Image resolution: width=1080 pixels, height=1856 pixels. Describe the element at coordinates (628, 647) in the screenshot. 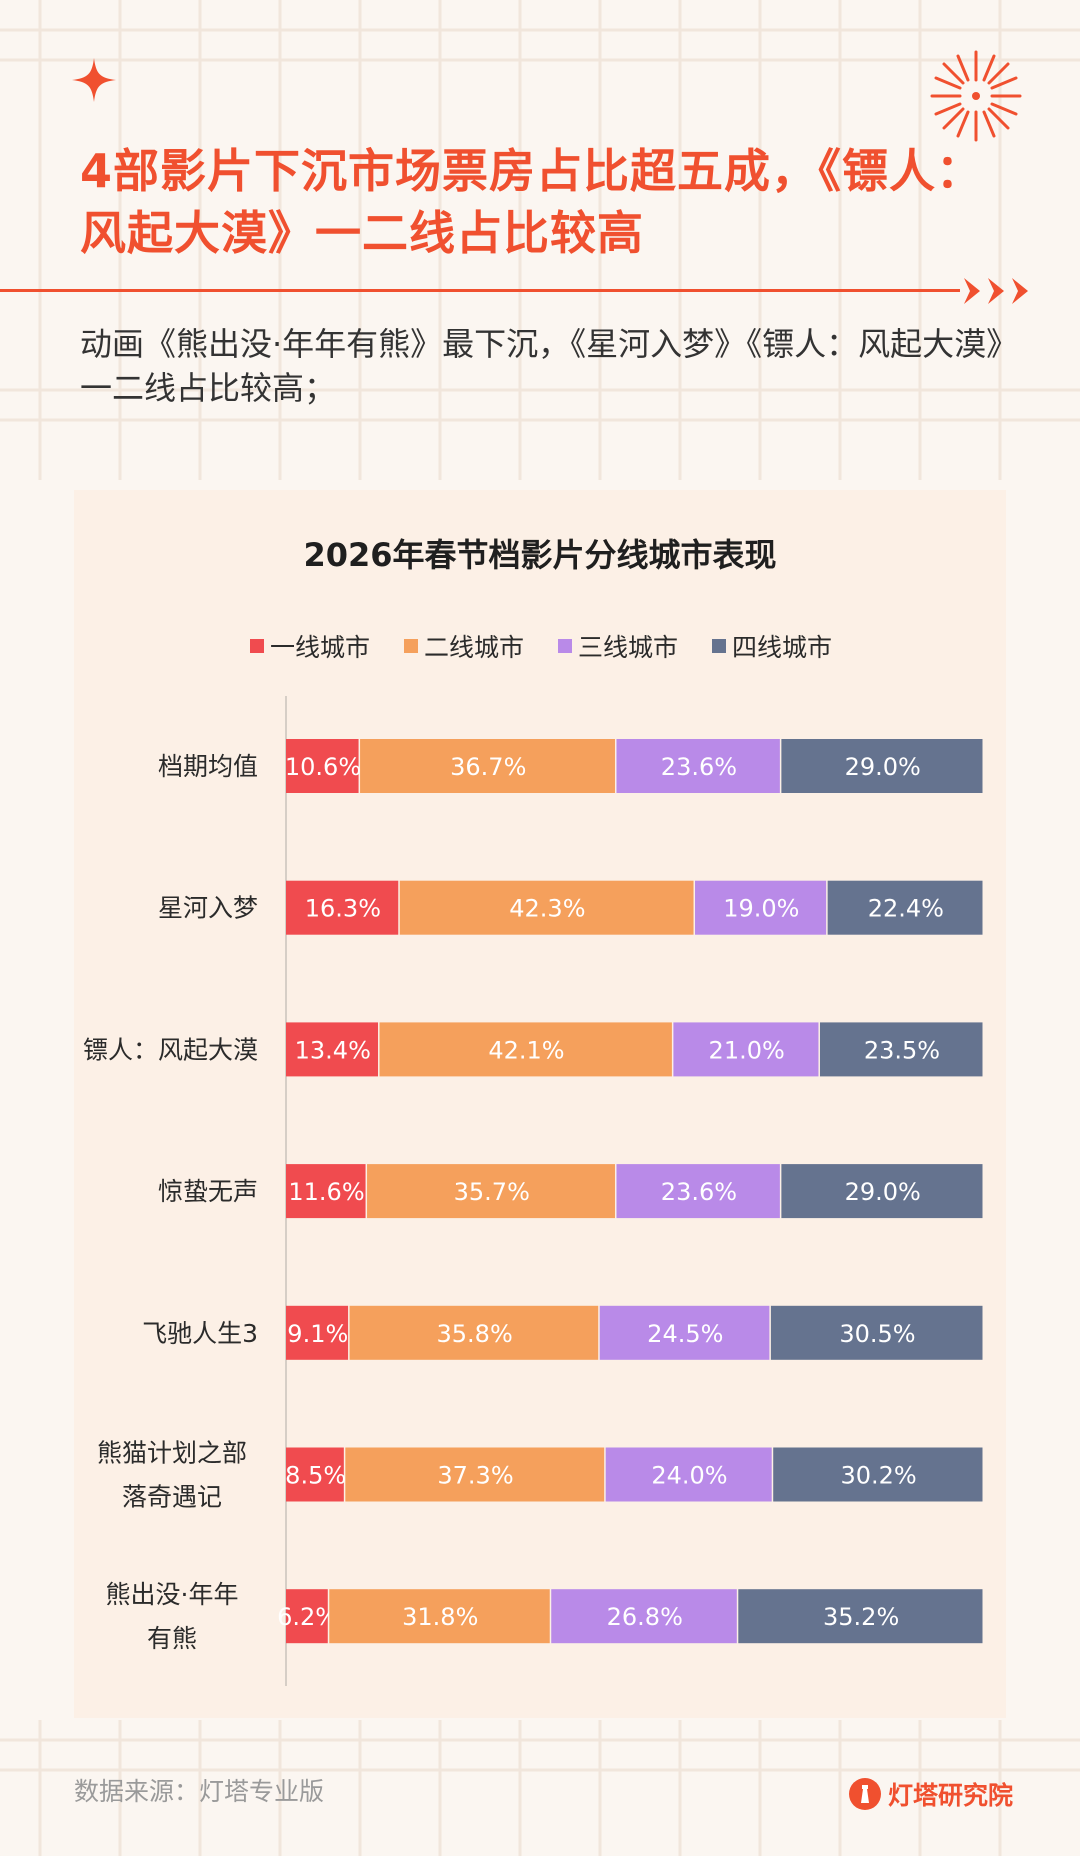

I see `legend-label-tier3: 三线城市` at that location.